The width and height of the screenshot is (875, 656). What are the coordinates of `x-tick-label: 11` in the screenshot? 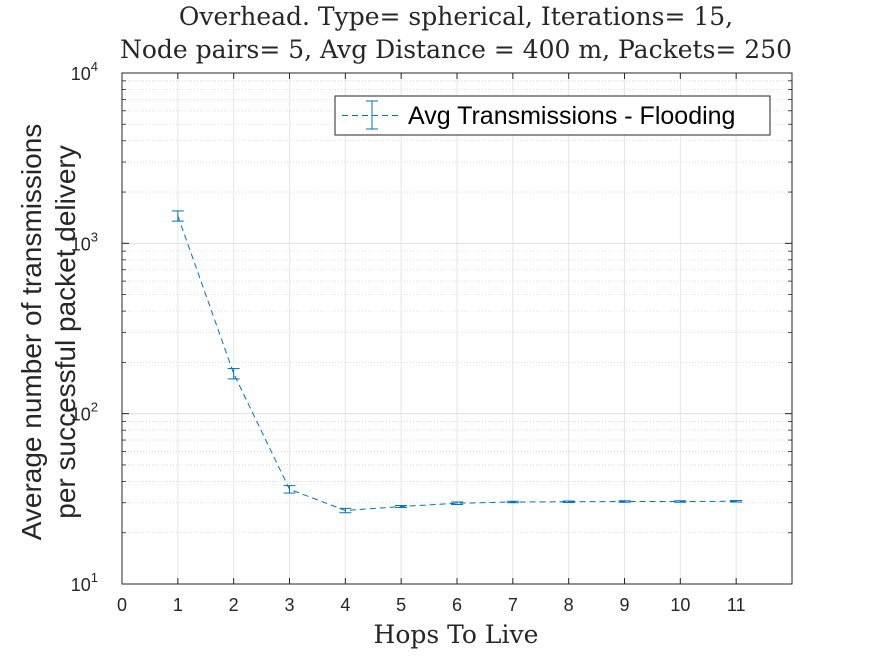 It's located at (736, 605).